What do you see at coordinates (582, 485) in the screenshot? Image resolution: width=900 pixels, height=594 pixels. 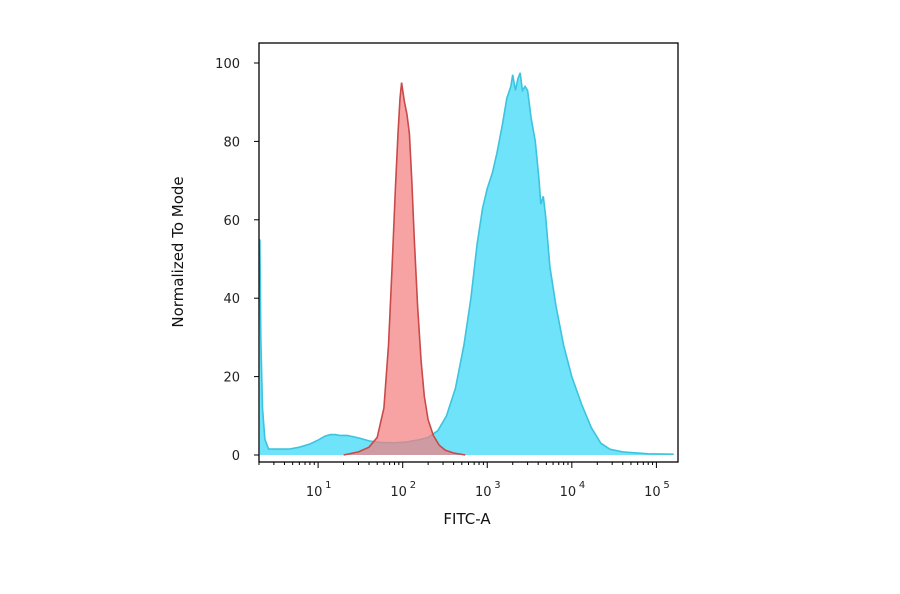 I see `x-tick-exponent: 4` at bounding box center [582, 485].